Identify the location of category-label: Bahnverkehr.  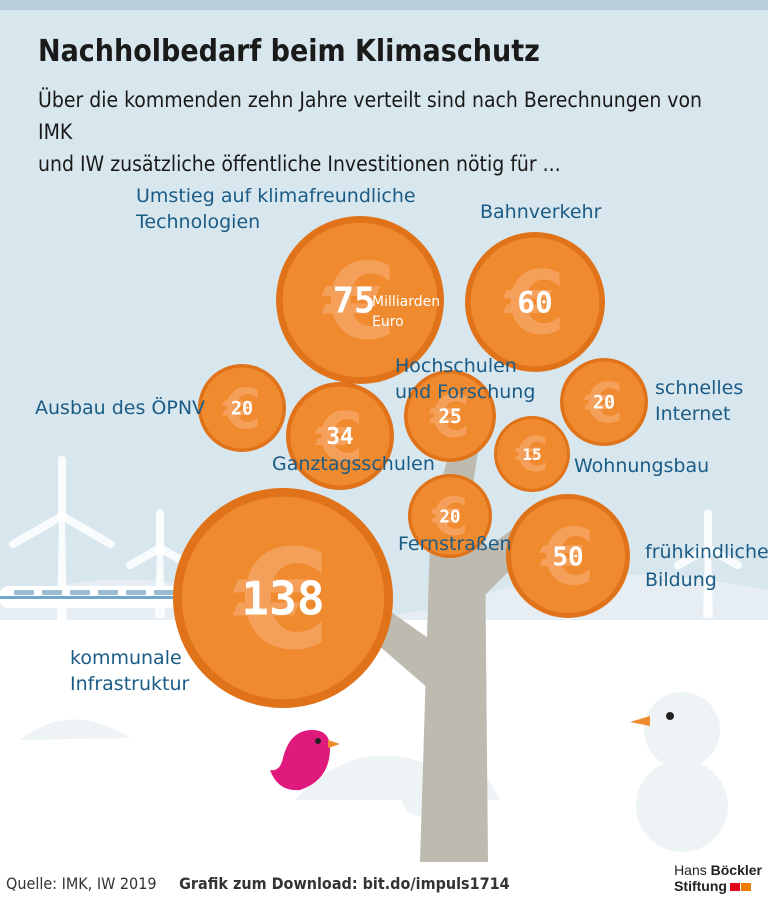
(541, 212).